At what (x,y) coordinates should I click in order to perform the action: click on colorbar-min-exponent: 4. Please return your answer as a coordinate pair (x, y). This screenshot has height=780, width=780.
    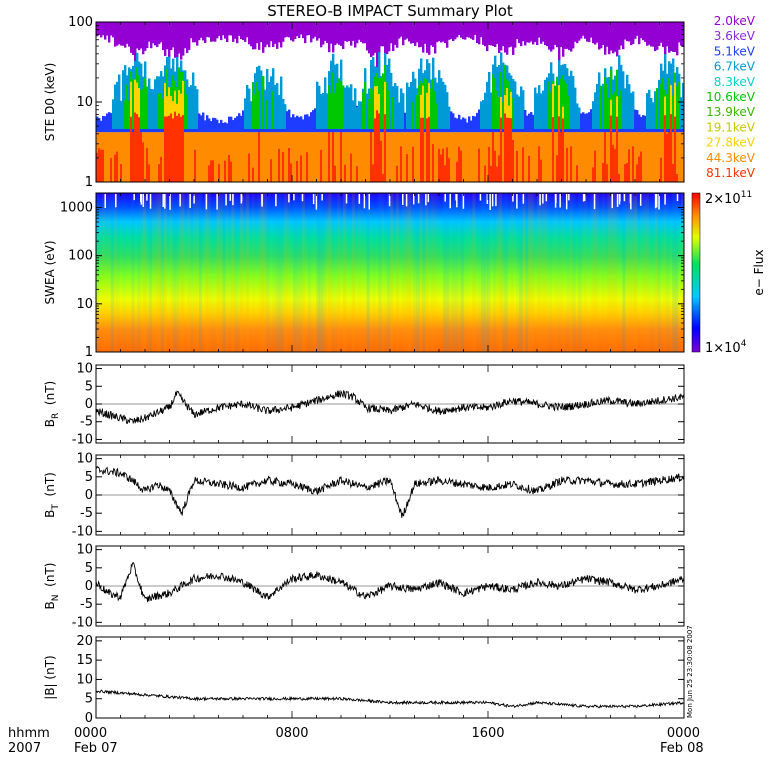
    Looking at the image, I should click on (744, 344).